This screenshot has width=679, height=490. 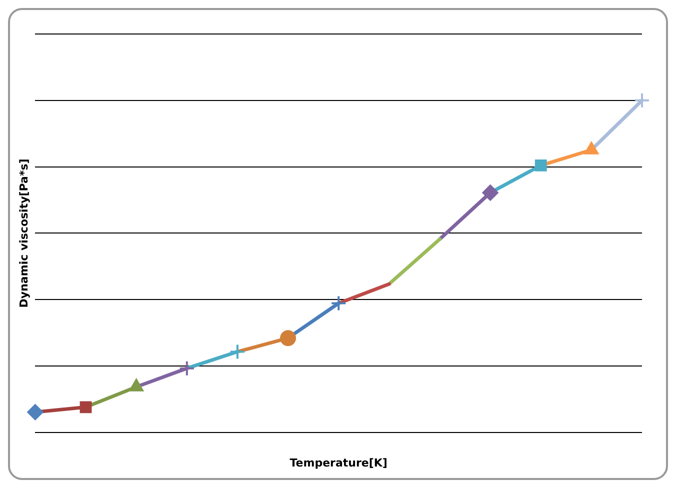 What do you see at coordinates (23, 233) in the screenshot?
I see `y-axis-title: Dynamic viscosity[Pa*s]` at bounding box center [23, 233].